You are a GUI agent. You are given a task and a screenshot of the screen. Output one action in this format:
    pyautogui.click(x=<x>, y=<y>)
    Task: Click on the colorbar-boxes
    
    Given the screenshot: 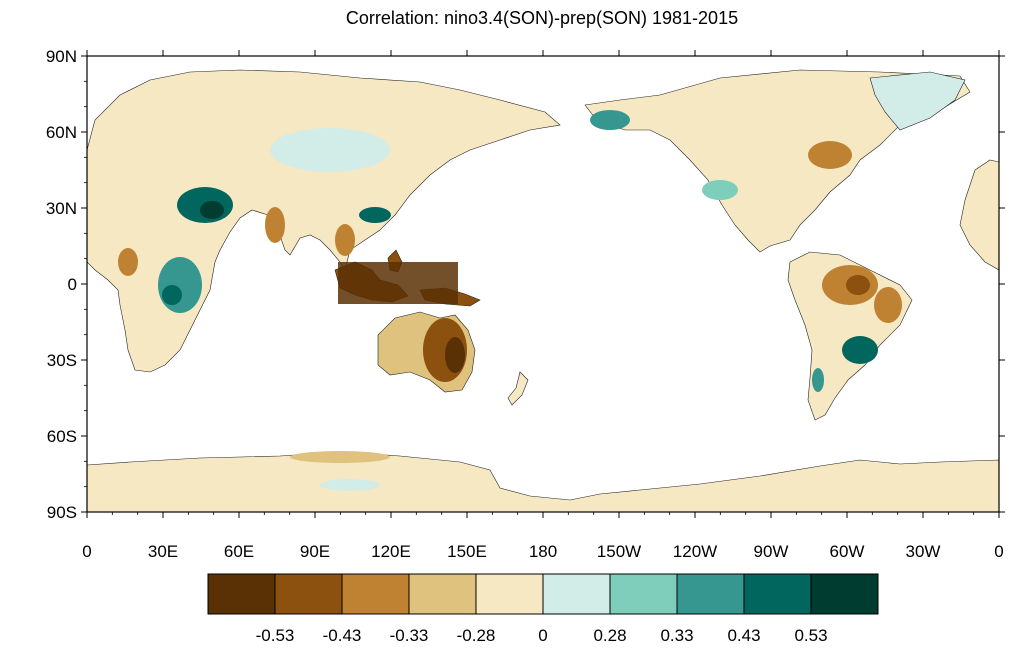 What is the action you would take?
    pyautogui.click(x=543, y=594)
    